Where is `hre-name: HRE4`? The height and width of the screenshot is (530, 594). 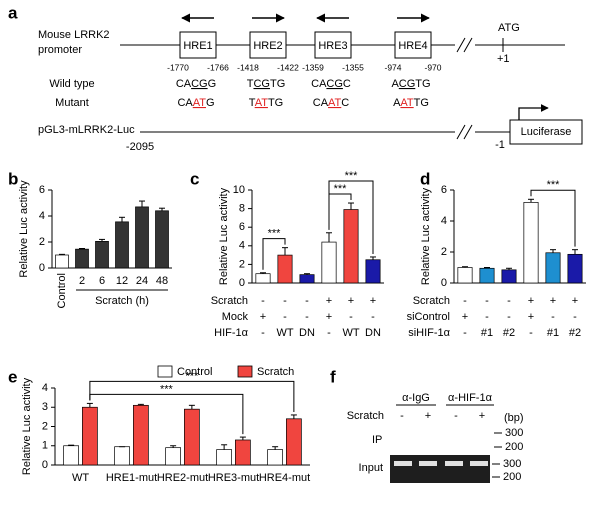 hre-name: HRE4 is located at coordinates (412, 46).